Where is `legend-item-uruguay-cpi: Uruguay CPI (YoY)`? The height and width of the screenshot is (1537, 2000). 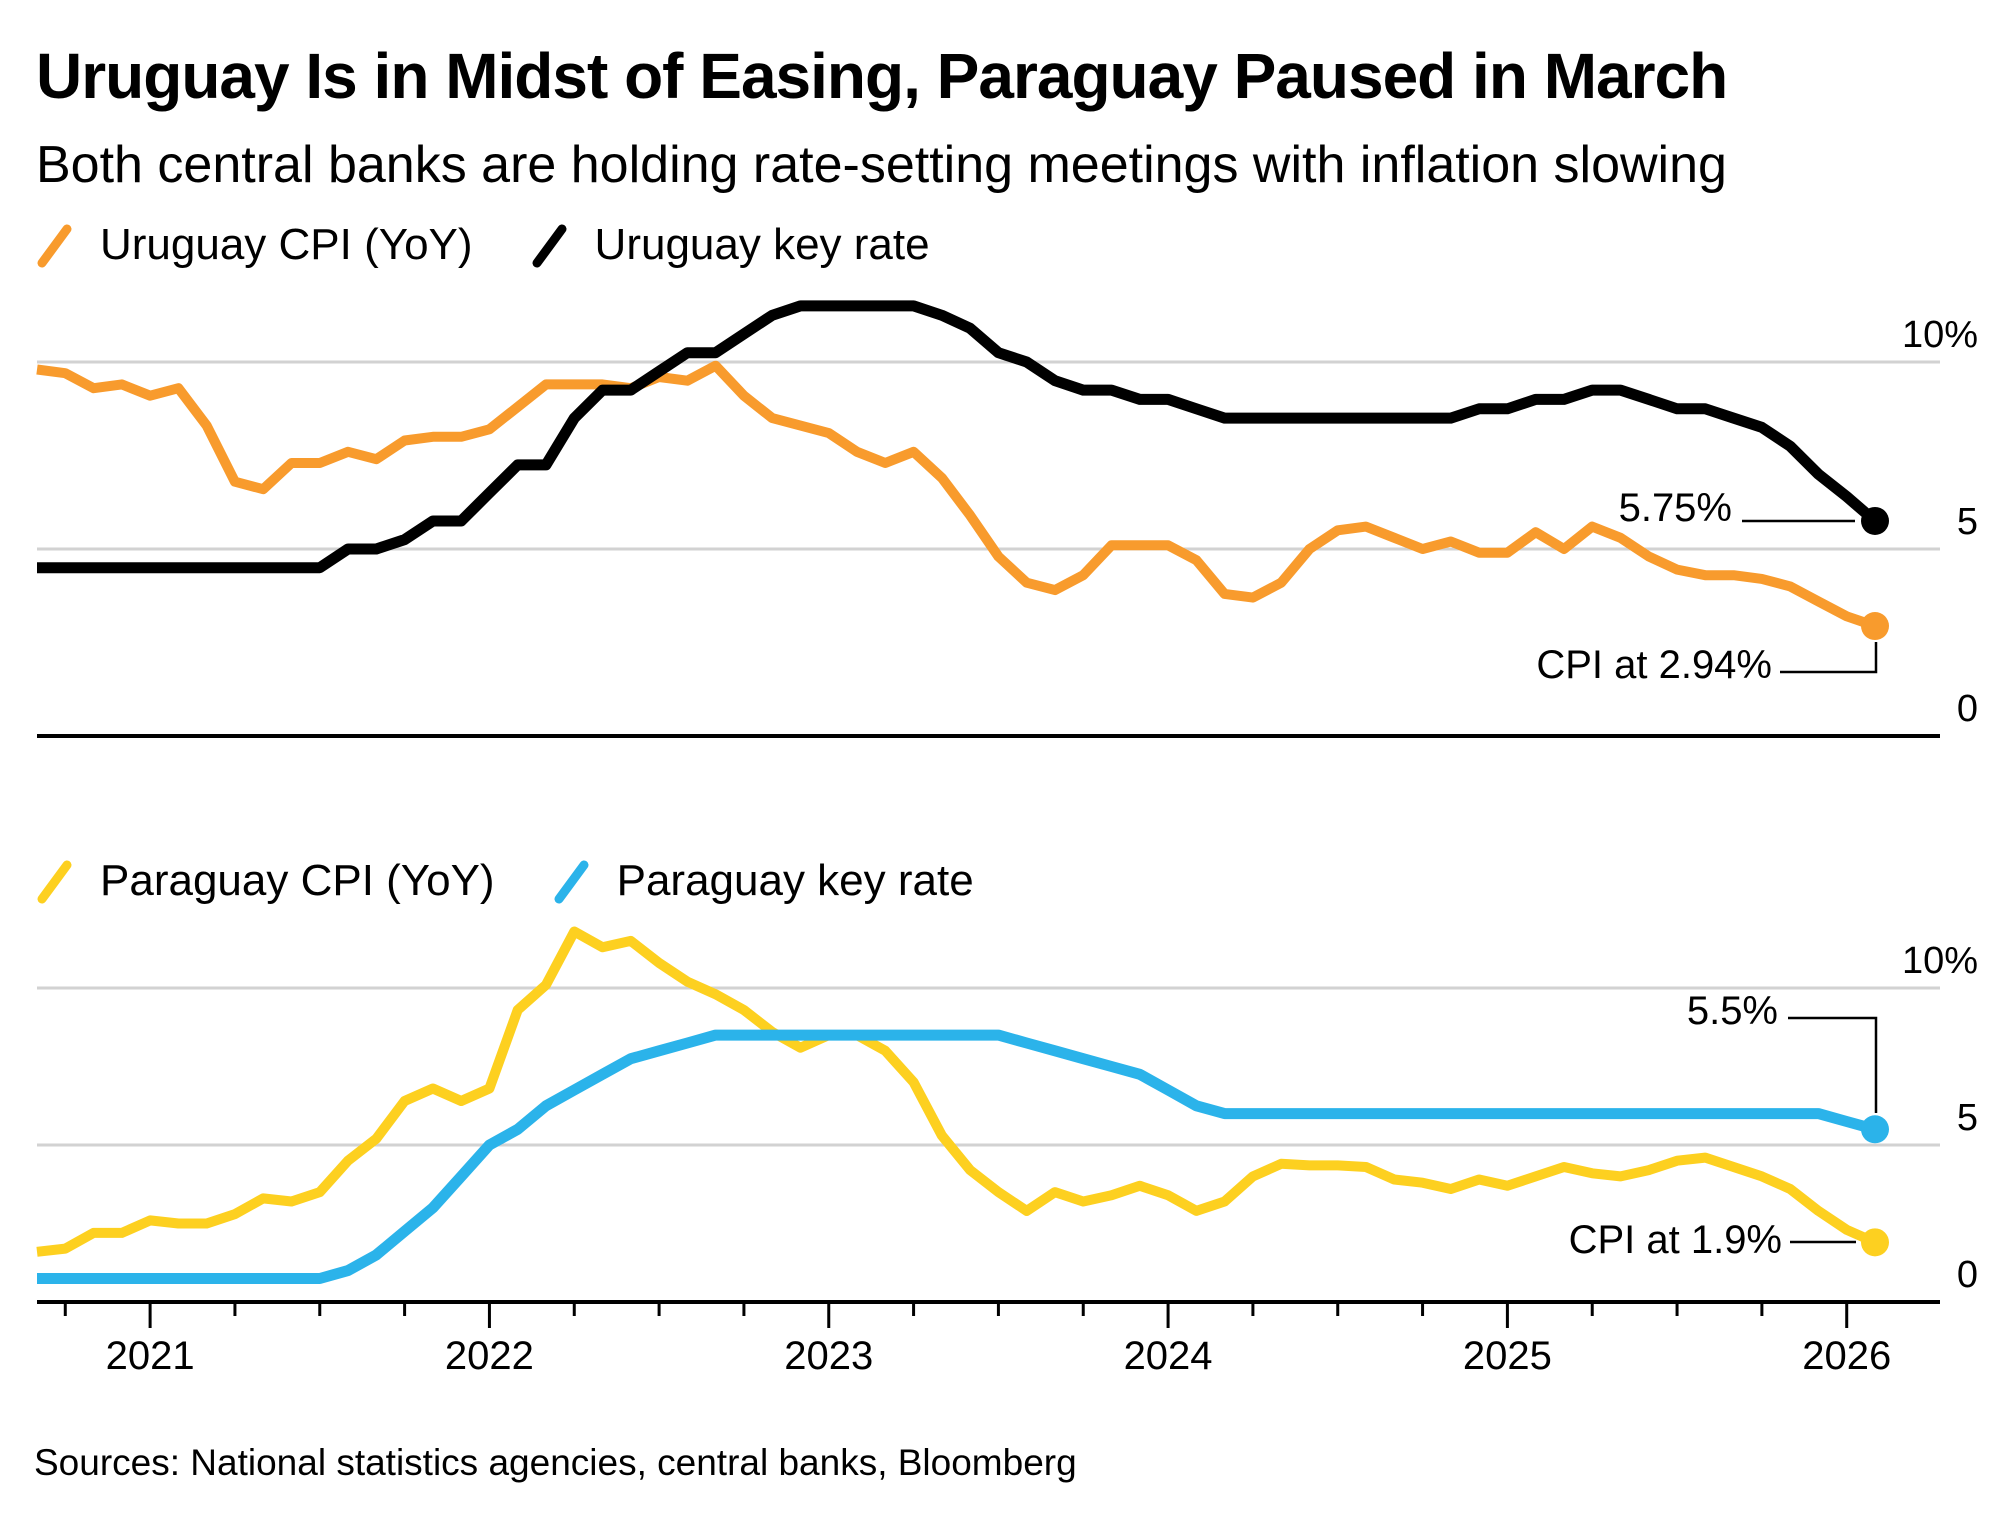 legend-item-uruguay-cpi: Uruguay CPI (YoY) is located at coordinates (254, 245).